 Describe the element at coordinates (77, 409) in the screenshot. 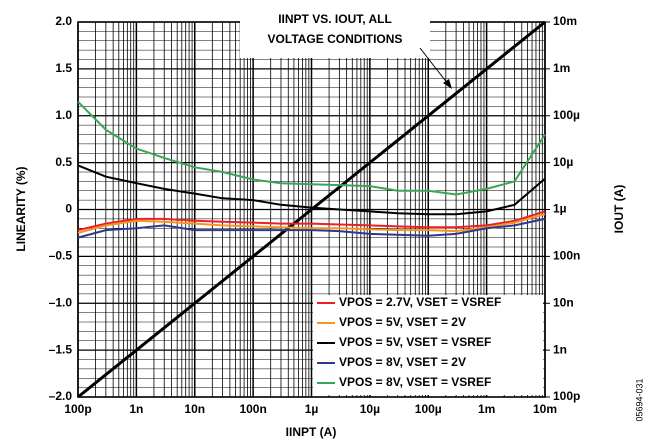

I see `x-tick-label: 100p` at that location.